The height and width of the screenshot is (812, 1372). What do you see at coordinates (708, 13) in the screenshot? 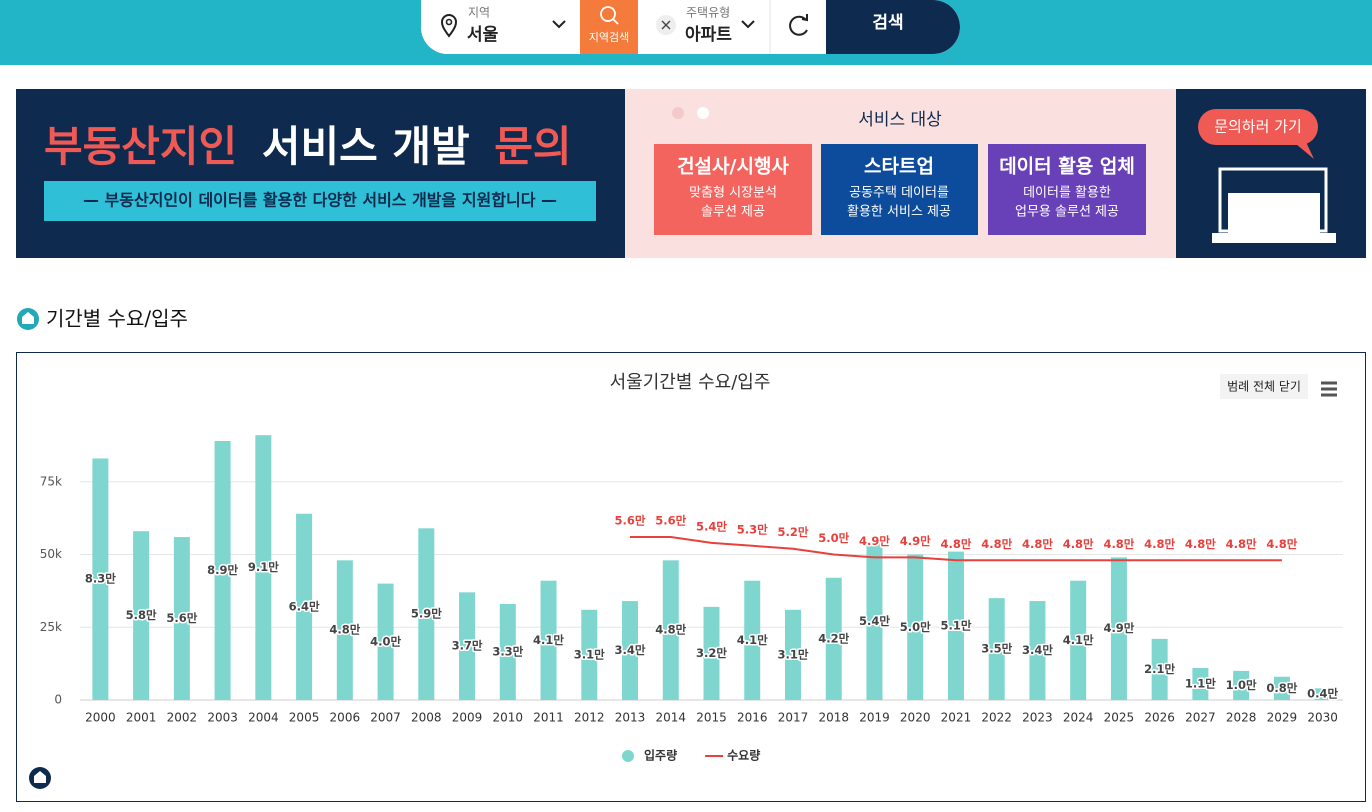
I see `type-label: 주택유형` at bounding box center [708, 13].